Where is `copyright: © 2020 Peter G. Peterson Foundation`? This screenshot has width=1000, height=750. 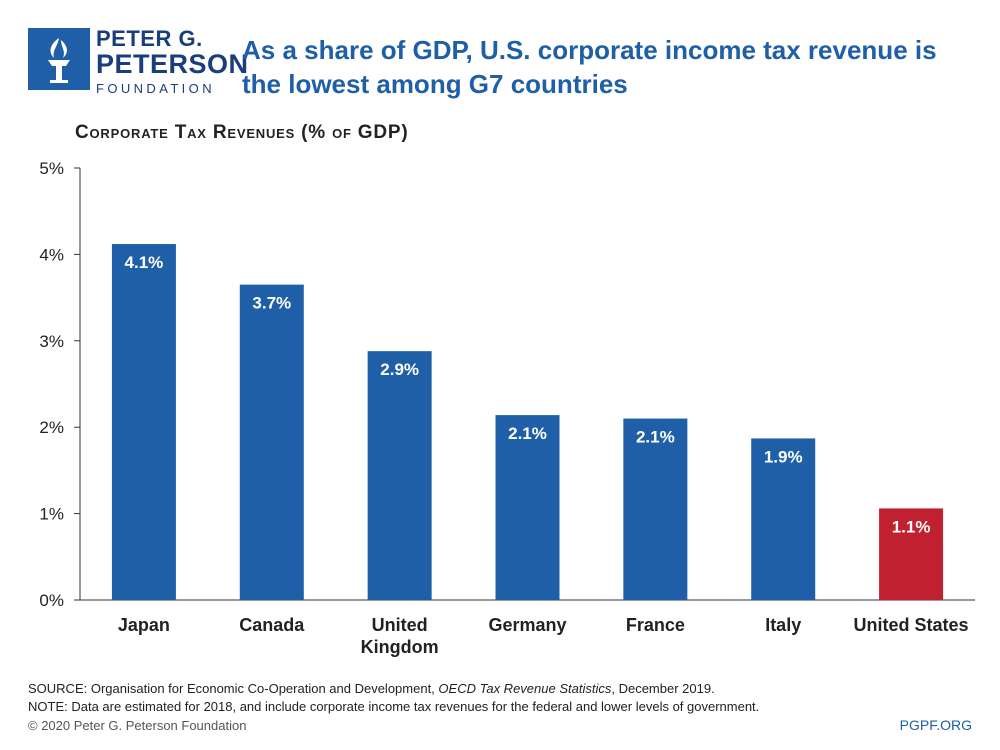 copyright: © 2020 Peter G. Peterson Foundation is located at coordinates (137, 725).